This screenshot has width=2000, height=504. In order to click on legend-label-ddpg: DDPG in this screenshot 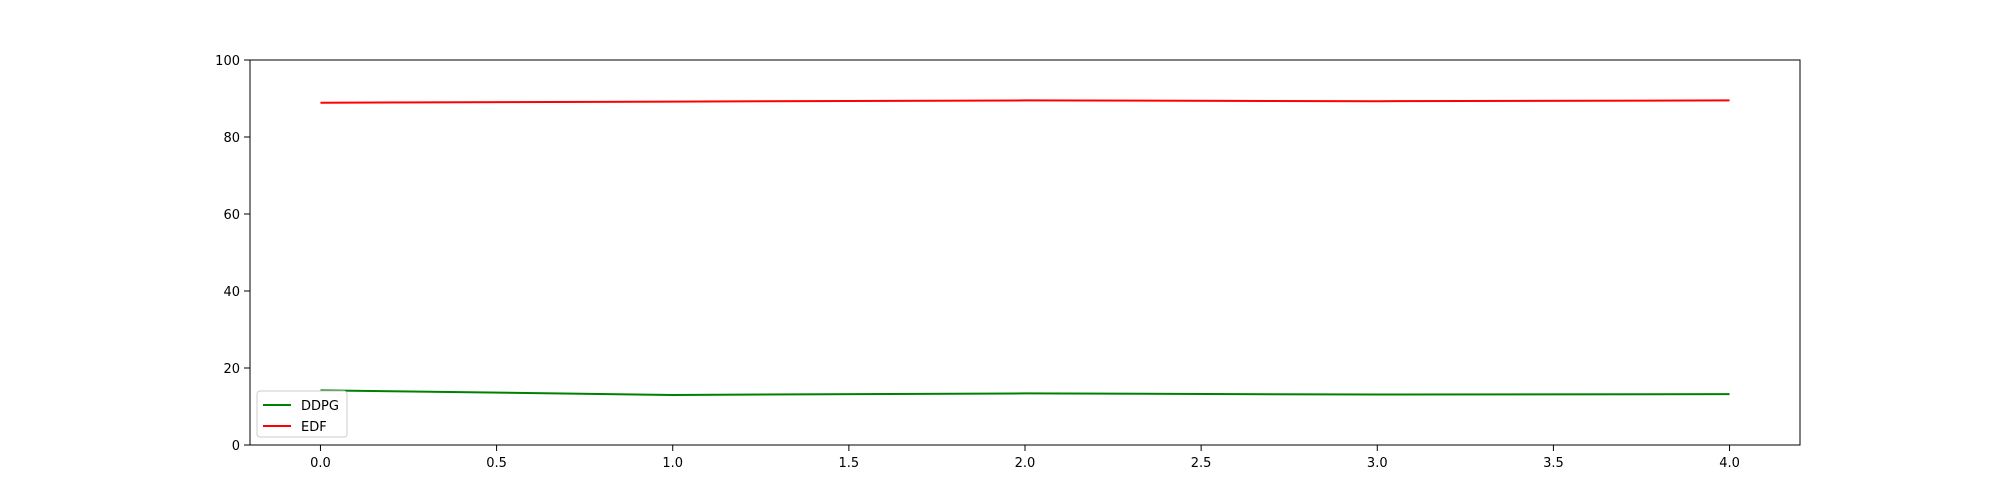, I will do `click(320, 406)`.